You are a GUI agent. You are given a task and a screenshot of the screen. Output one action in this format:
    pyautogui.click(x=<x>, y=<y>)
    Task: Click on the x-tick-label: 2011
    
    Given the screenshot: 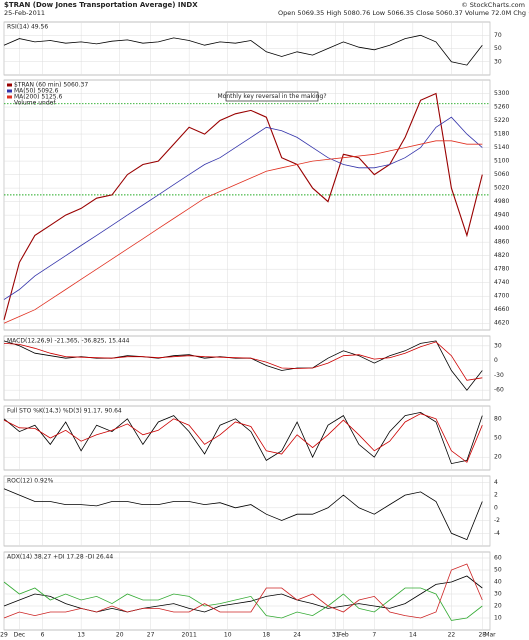 What is the action you would take?
    pyautogui.click(x=189, y=635)
    